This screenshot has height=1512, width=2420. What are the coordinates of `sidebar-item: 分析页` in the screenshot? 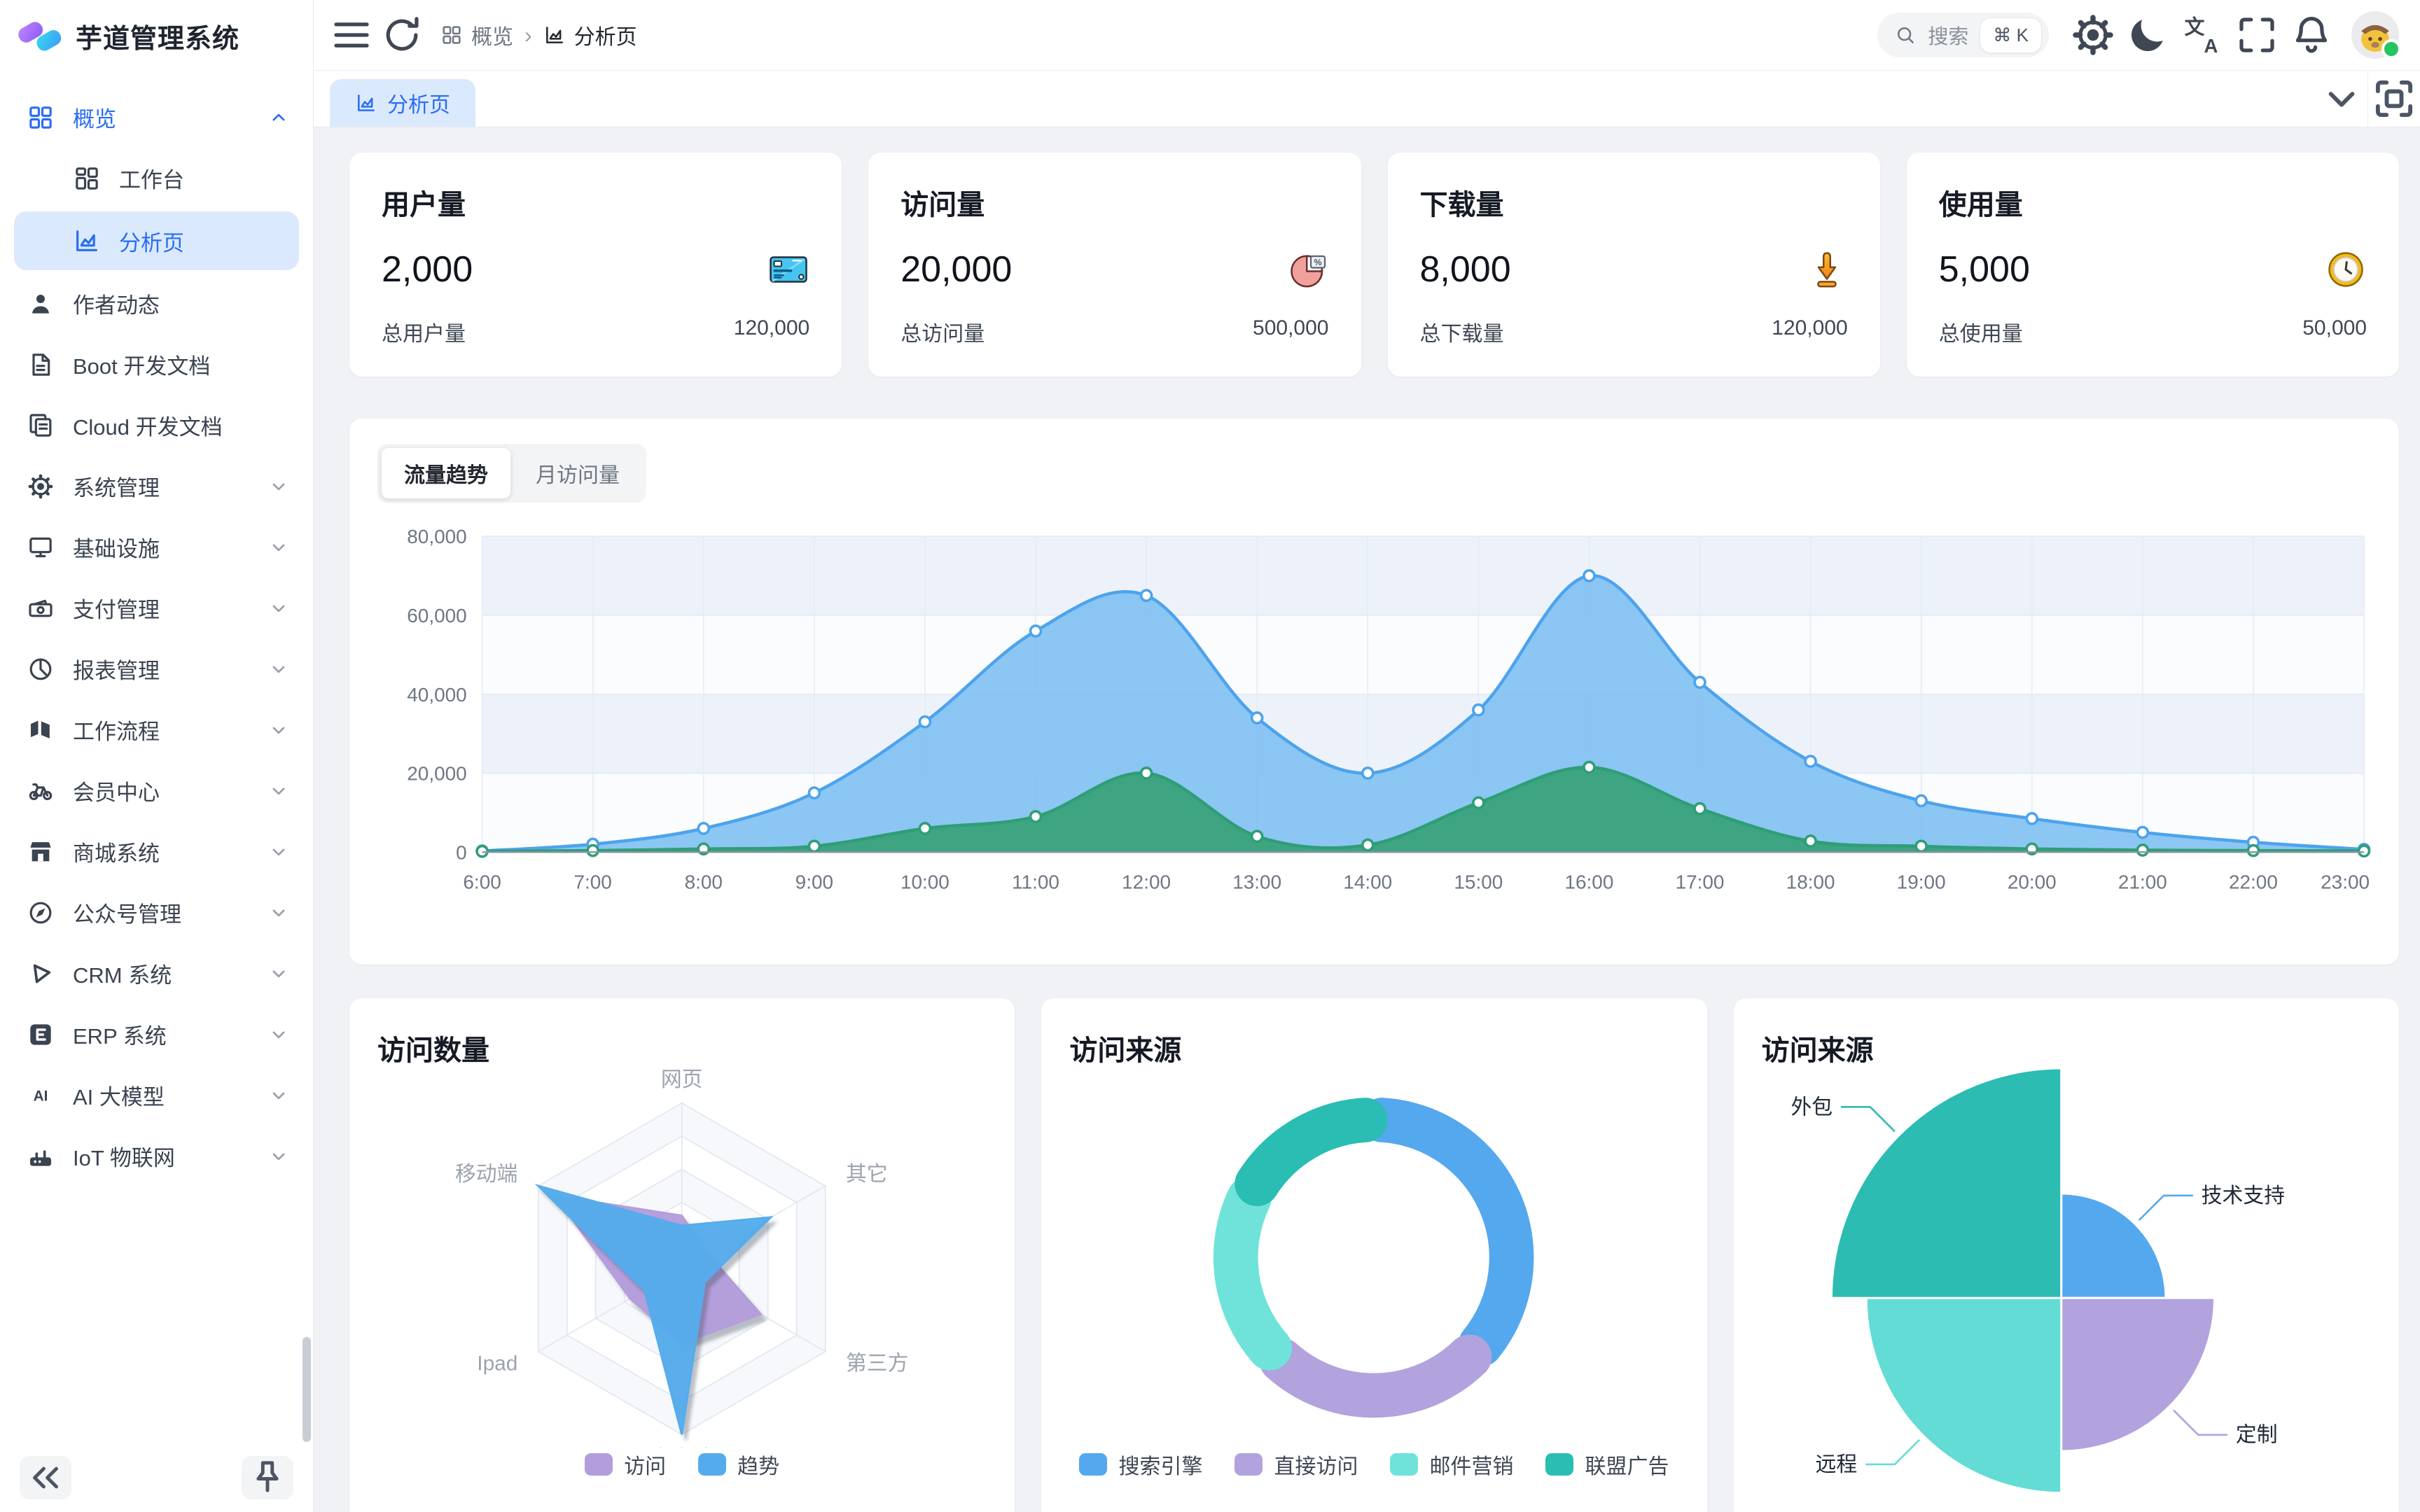 It's located at (156, 240).